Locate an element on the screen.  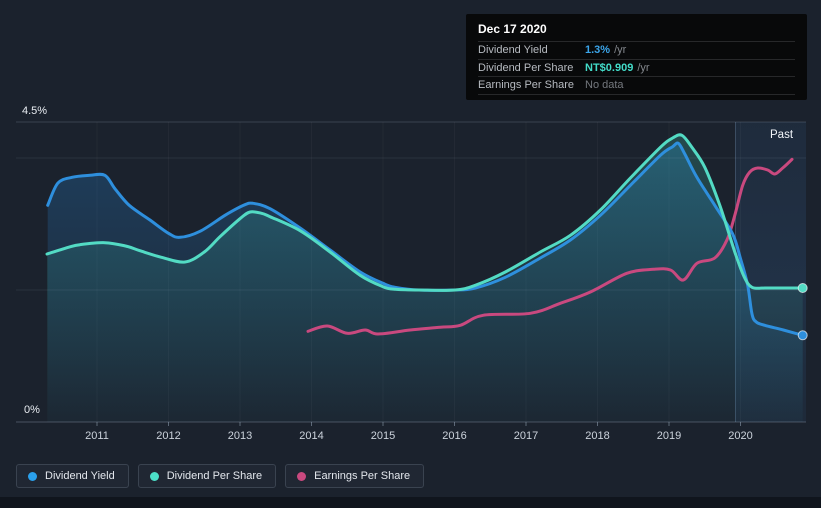
tooltip-row-label: Dividend Per Share is located at coordinates (526, 67).